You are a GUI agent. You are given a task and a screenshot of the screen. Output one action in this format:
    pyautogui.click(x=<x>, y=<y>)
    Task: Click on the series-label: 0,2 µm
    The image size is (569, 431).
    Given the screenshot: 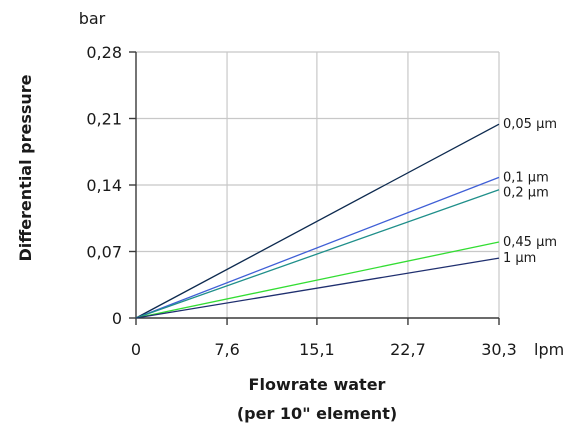 What is the action you would take?
    pyautogui.click(x=526, y=192)
    